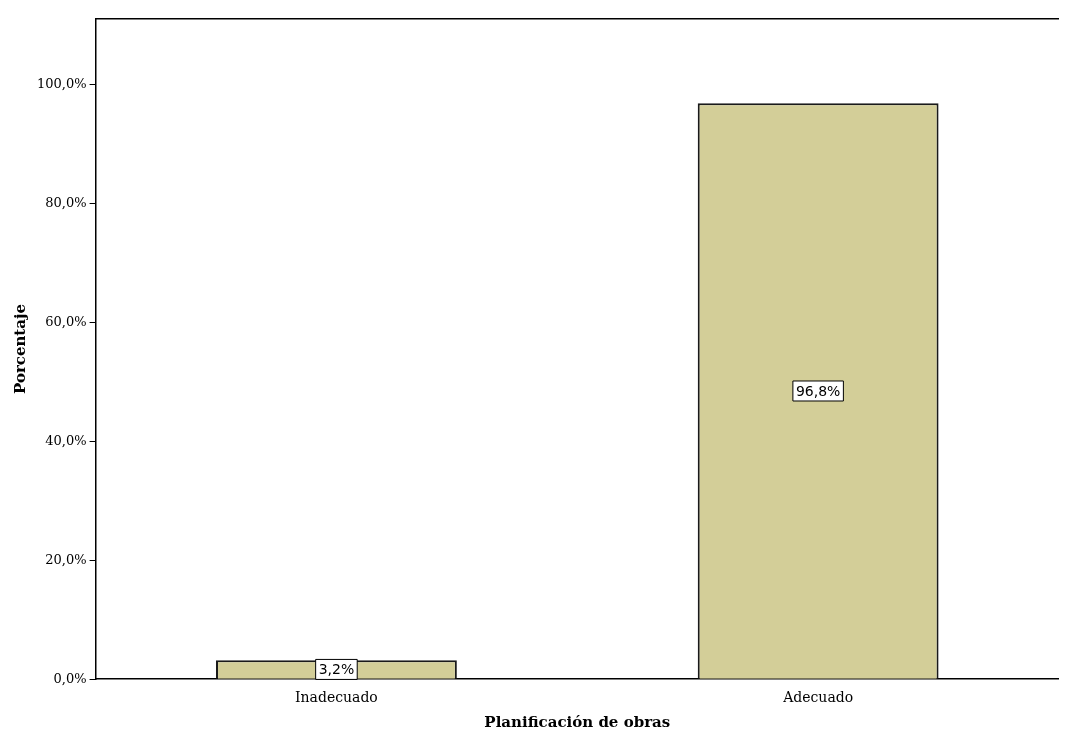  Describe the element at coordinates (19, 349) in the screenshot. I see `y-axis-title: Porcentaje` at that location.